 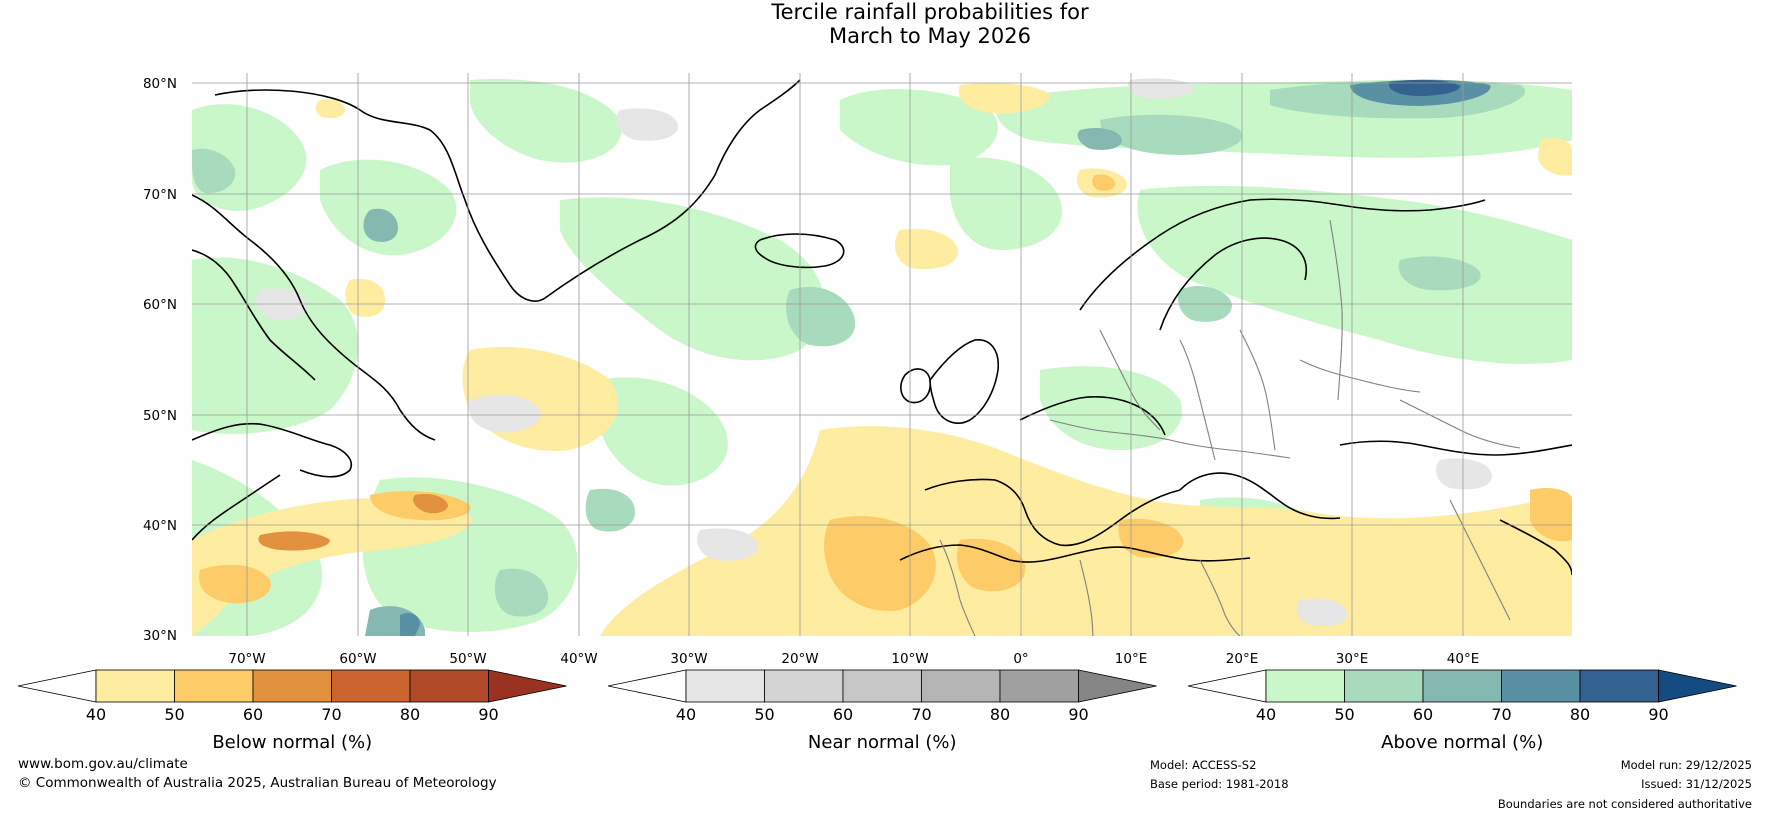 I want to click on colorbar-above-tick: 50, so click(x=1344, y=714).